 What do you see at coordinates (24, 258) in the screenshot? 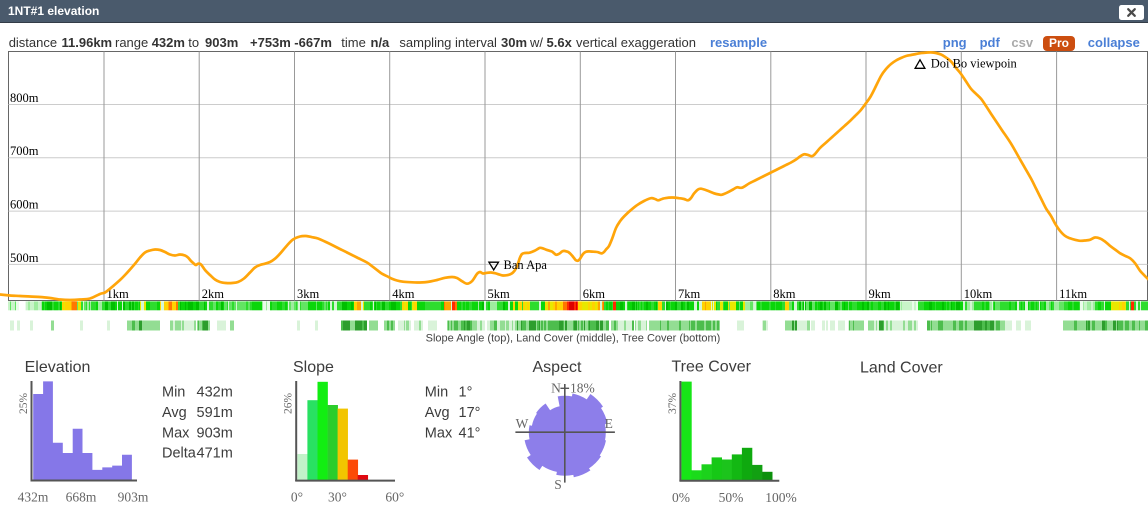
I see `svg-text: 500m` at bounding box center [24, 258].